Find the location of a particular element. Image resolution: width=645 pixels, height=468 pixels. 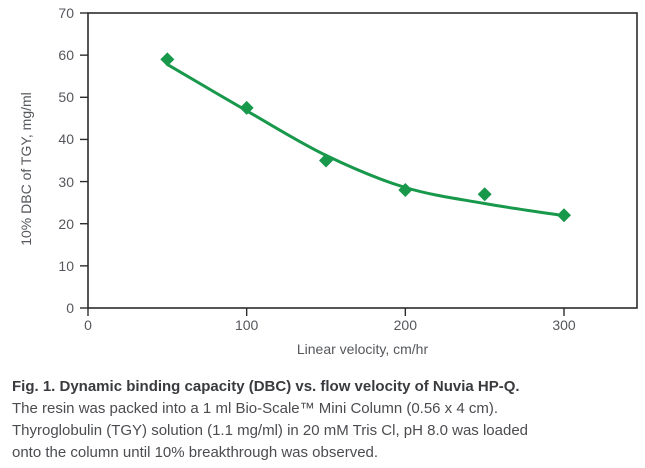

y-tick-label: 30 is located at coordinates (66, 181).